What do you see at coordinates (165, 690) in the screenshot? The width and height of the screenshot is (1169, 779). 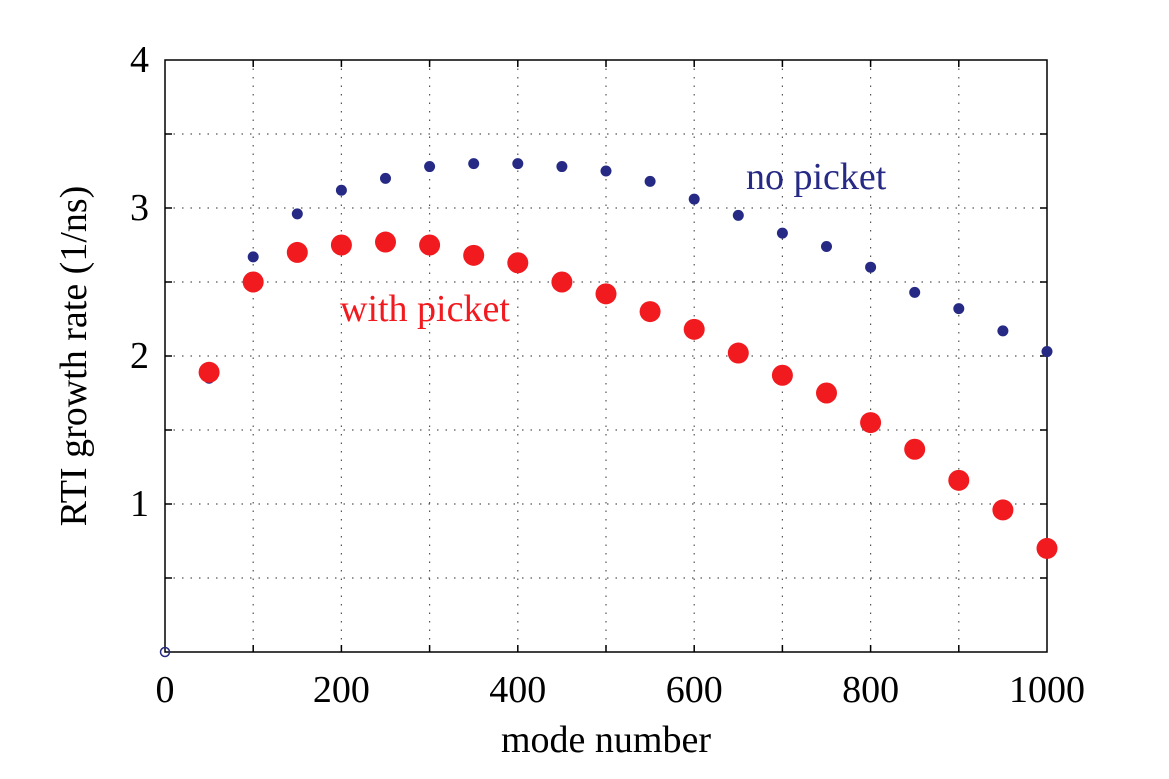 I see `x-tick-label: 0` at bounding box center [165, 690].